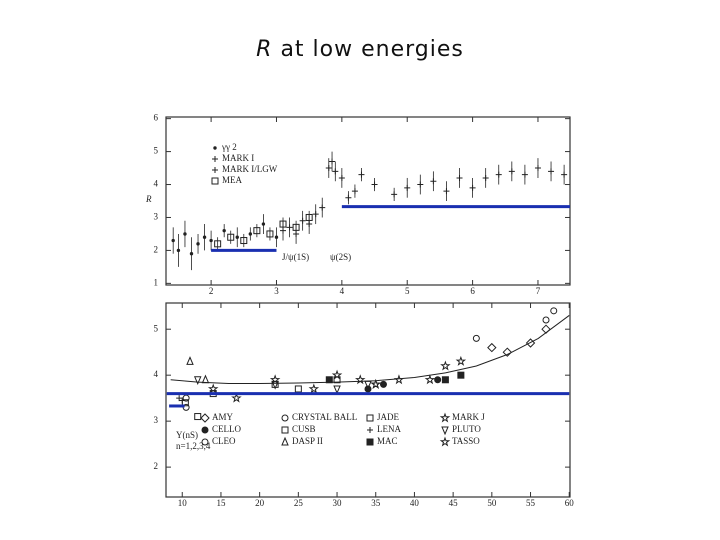 This screenshot has height=540, width=720. What do you see at coordinates (307, 441) in the screenshot?
I see `legend-label: DASP II` at bounding box center [307, 441].